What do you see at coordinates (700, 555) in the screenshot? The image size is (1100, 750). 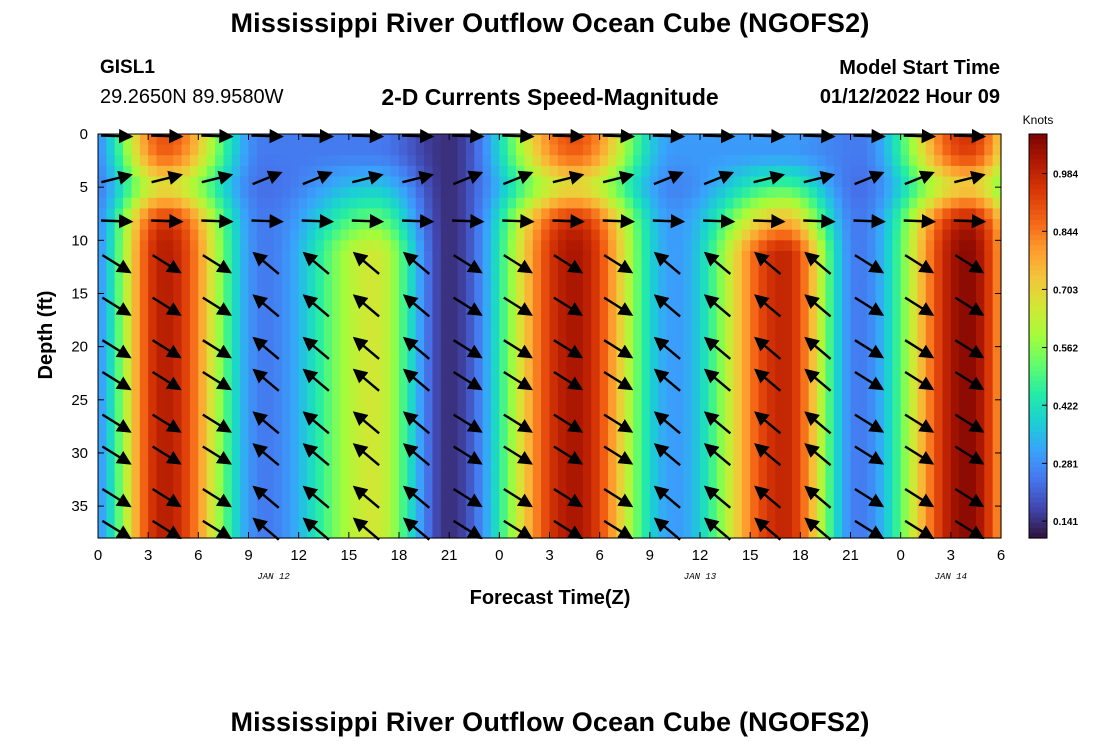 I see `x-tick-label: 12` at bounding box center [700, 555].